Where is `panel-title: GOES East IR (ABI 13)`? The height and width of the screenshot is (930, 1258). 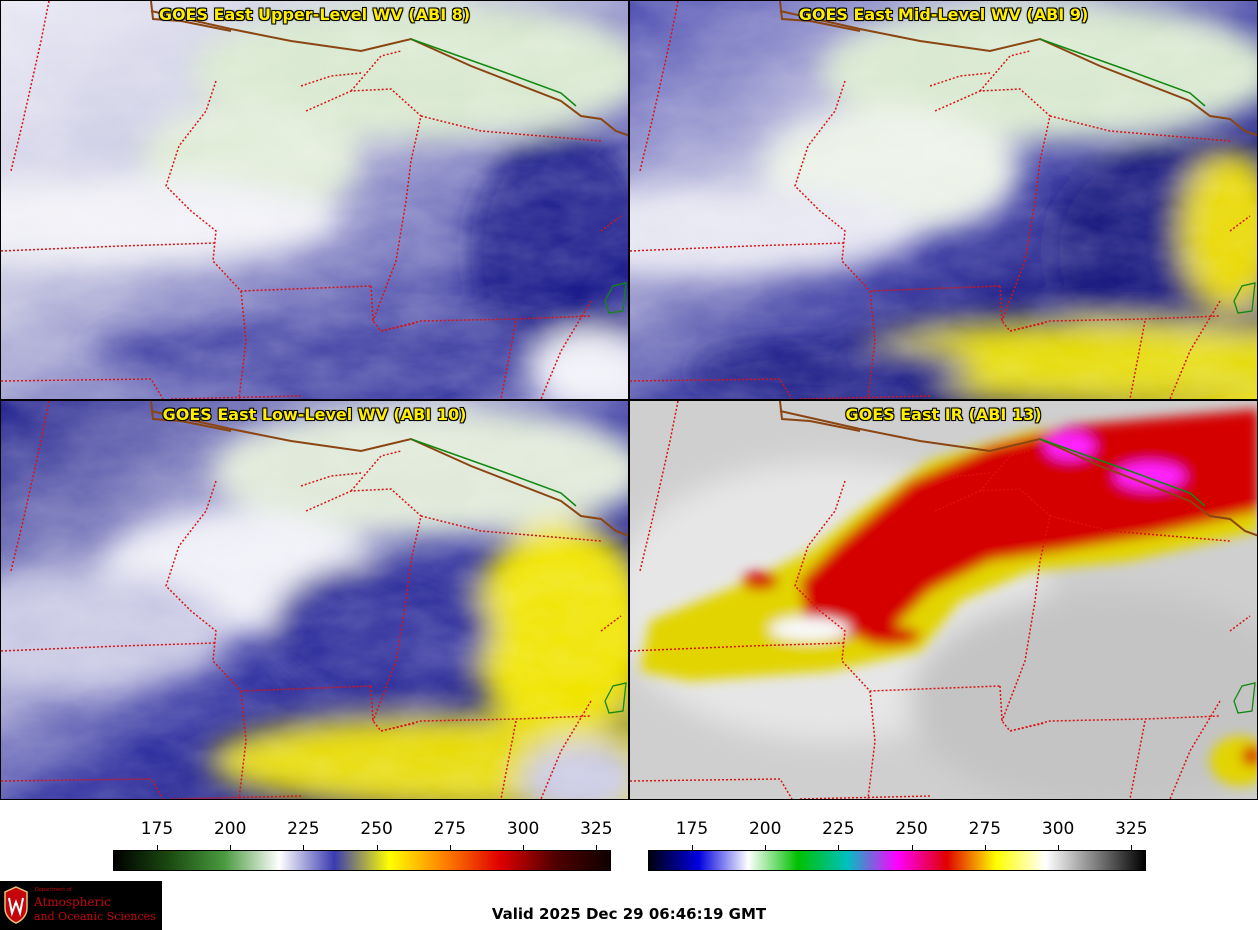
panel-title: GOES East IR (ABI 13) is located at coordinates (943, 414).